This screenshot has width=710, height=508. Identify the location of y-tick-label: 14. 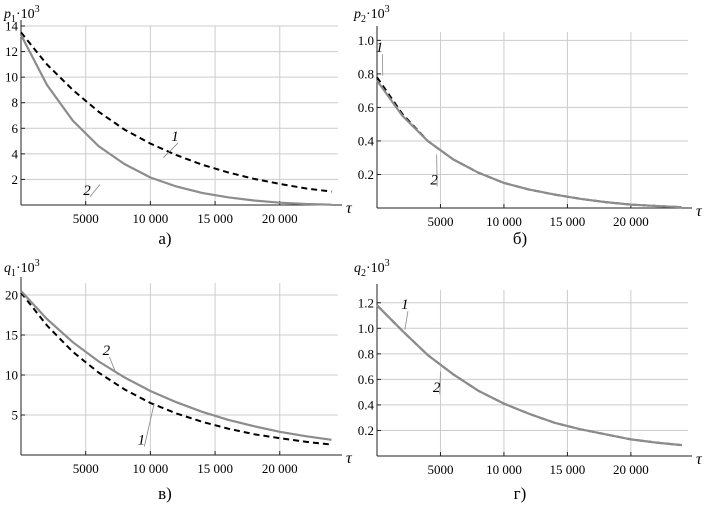
(12, 26).